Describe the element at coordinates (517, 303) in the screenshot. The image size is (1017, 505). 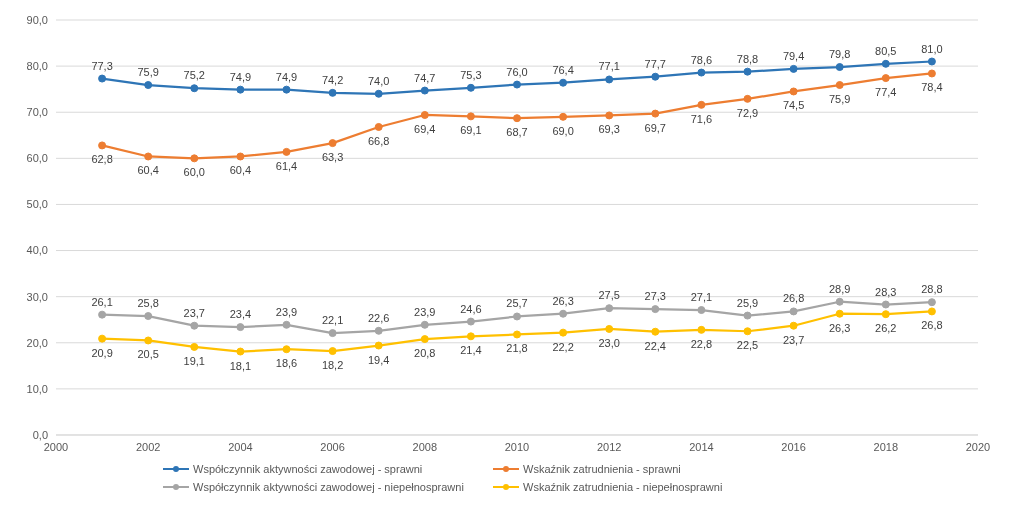
I see `data-label: 25,7` at that location.